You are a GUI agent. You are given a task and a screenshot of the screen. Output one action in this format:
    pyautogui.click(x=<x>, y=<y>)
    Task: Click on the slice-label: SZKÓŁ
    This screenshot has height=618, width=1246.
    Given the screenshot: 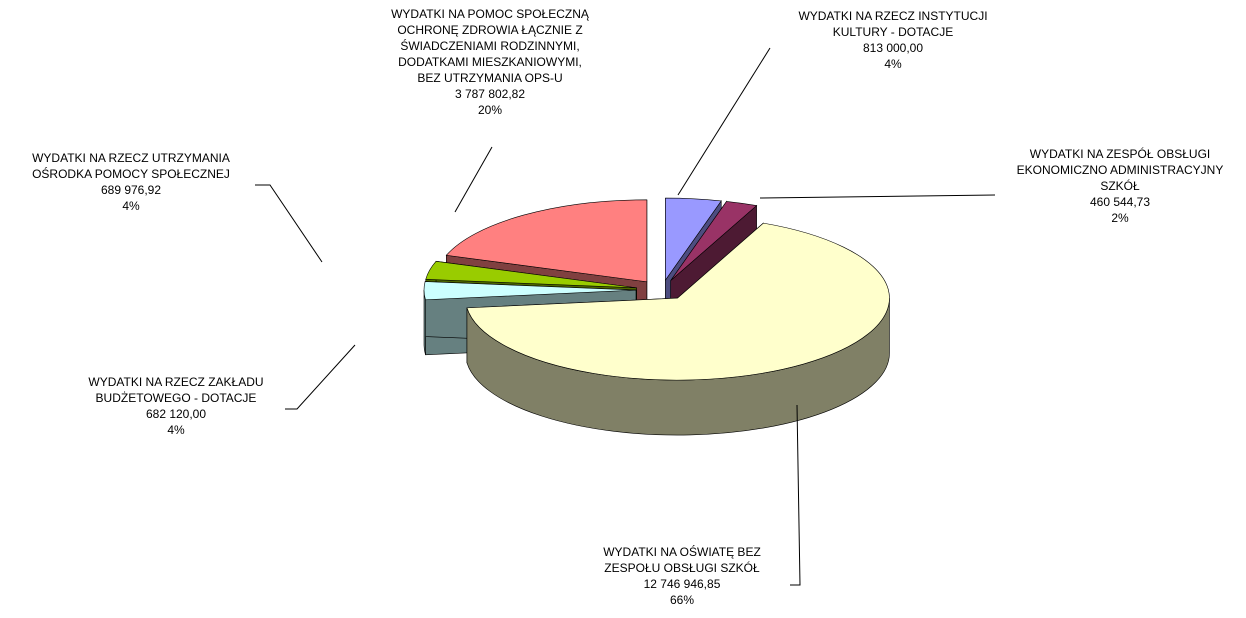 What is the action you would take?
    pyautogui.click(x=1120, y=185)
    